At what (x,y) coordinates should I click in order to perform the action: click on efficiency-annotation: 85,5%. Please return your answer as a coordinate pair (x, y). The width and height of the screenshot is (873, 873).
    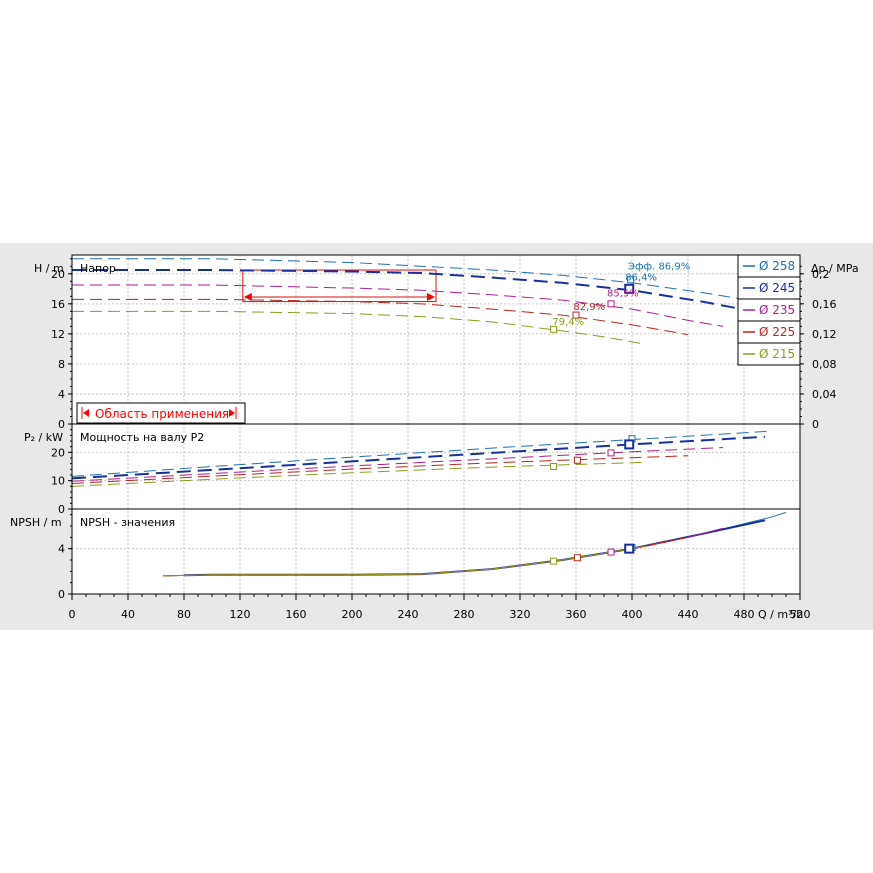
    Looking at the image, I should click on (623, 293).